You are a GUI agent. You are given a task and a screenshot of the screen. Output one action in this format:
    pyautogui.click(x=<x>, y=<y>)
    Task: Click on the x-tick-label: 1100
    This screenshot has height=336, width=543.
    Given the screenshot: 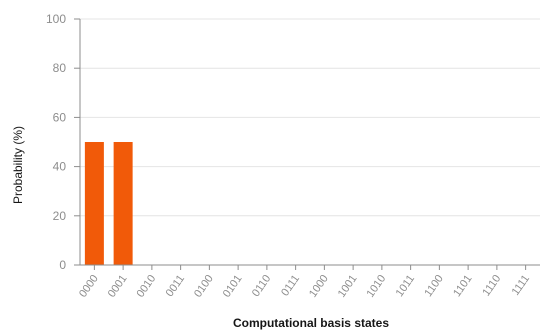 What is the action you would take?
    pyautogui.click(x=433, y=286)
    